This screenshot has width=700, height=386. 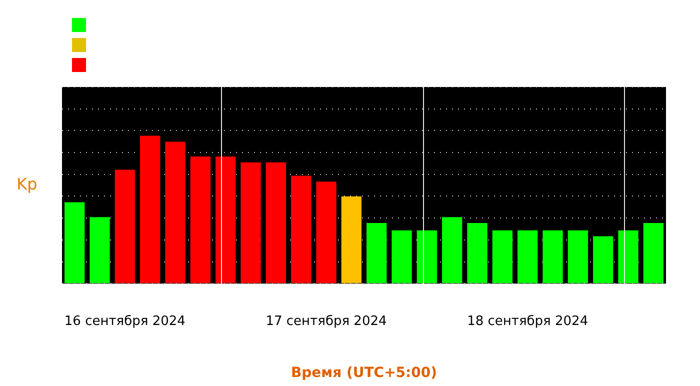 What do you see at coordinates (27, 184) in the screenshot?
I see `y-axis-title: Kp` at bounding box center [27, 184].